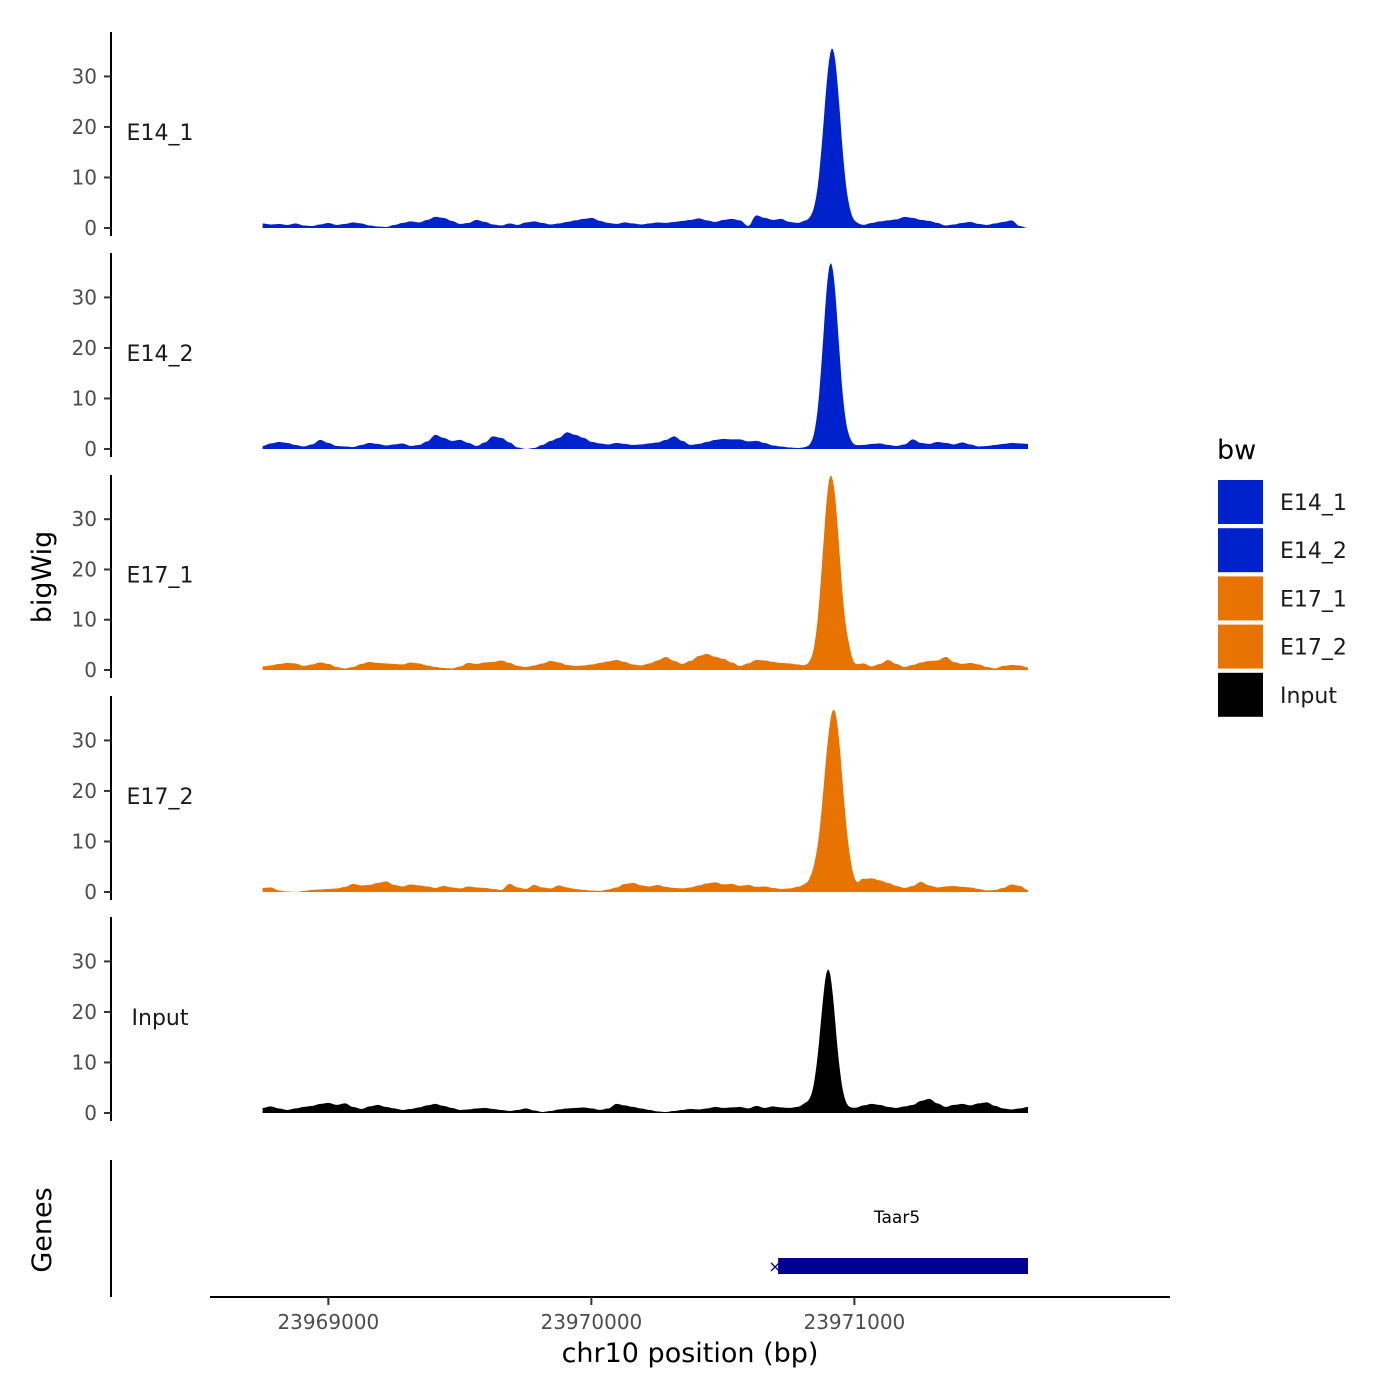 Image resolution: width=1400 pixels, height=1400 pixels. What do you see at coordinates (896, 1218) in the screenshot?
I see `gene-label: Taar5` at bounding box center [896, 1218].